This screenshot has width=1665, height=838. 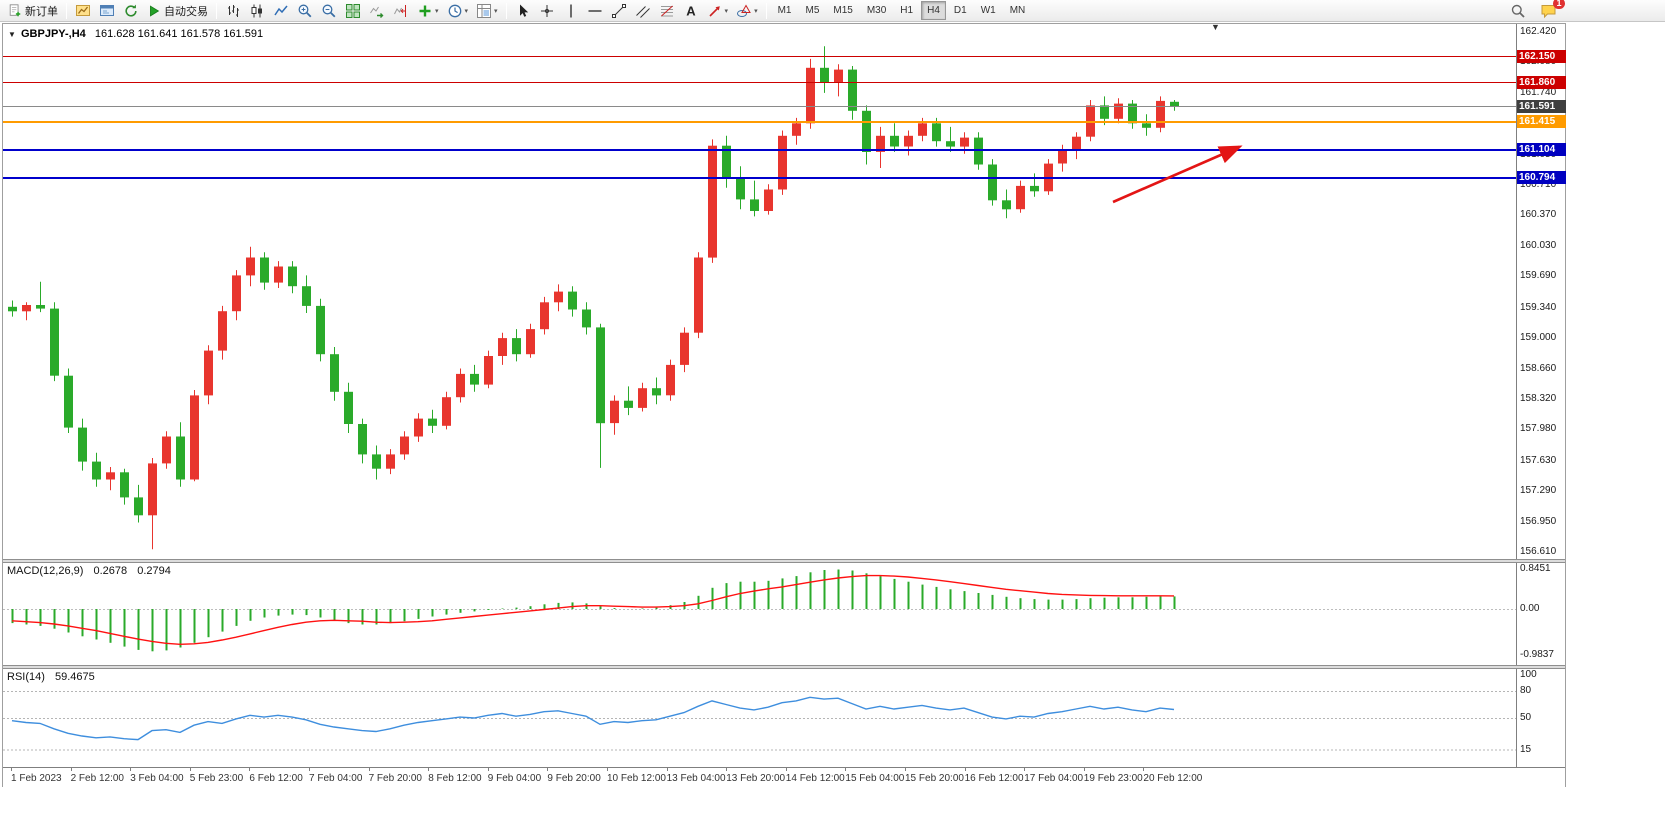 What do you see at coordinates (1538, 215) in the screenshot?
I see `price-axis-label: 160.370` at bounding box center [1538, 215].